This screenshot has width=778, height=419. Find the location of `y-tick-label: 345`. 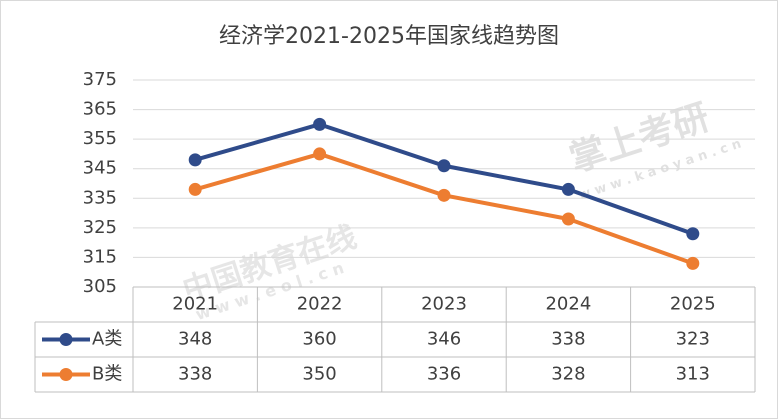

y-tick-label: 345 is located at coordinates (100, 168).